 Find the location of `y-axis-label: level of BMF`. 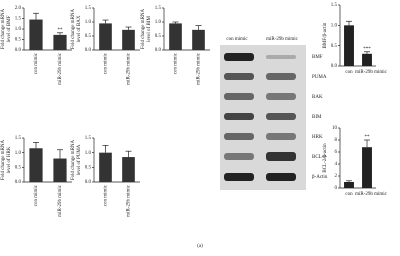

y-axis-label: level of BMF is located at coordinates (9, 28).